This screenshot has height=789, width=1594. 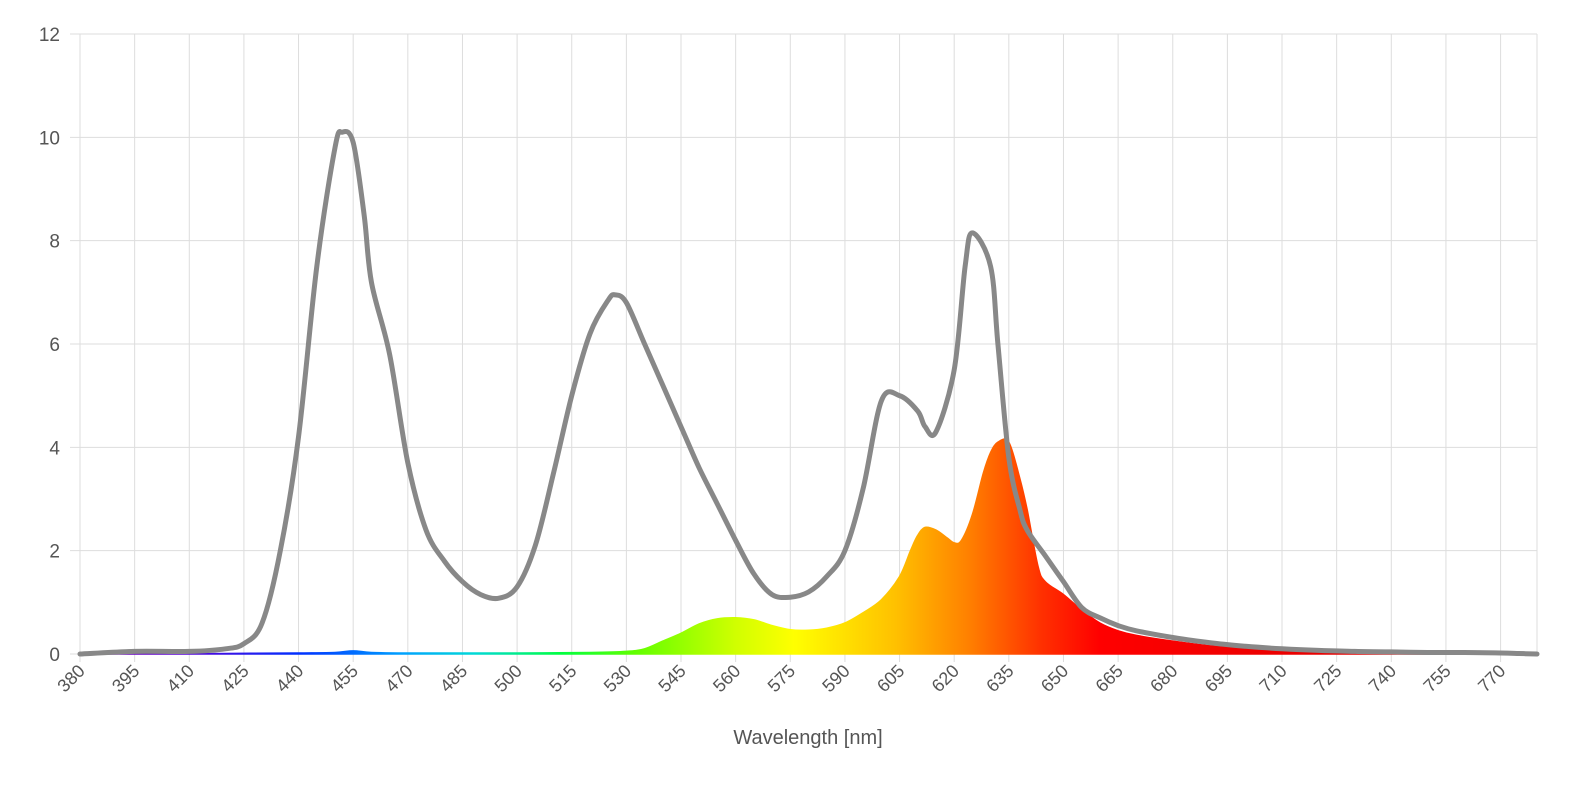 What do you see at coordinates (1163, 678) in the screenshot?
I see `x-tick-label: 680` at bounding box center [1163, 678].